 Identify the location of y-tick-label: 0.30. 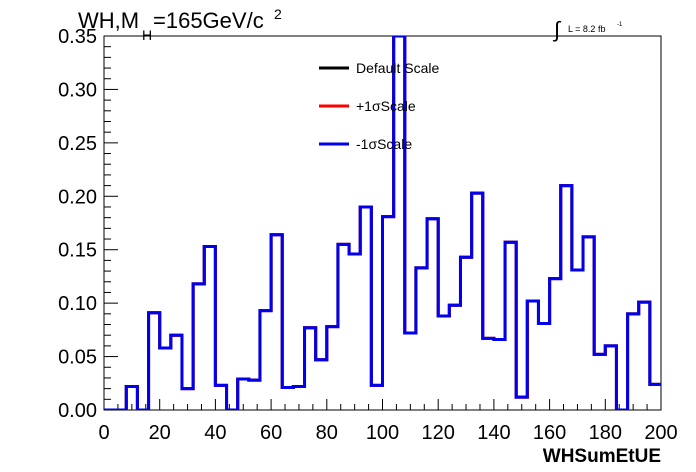
(77, 90).